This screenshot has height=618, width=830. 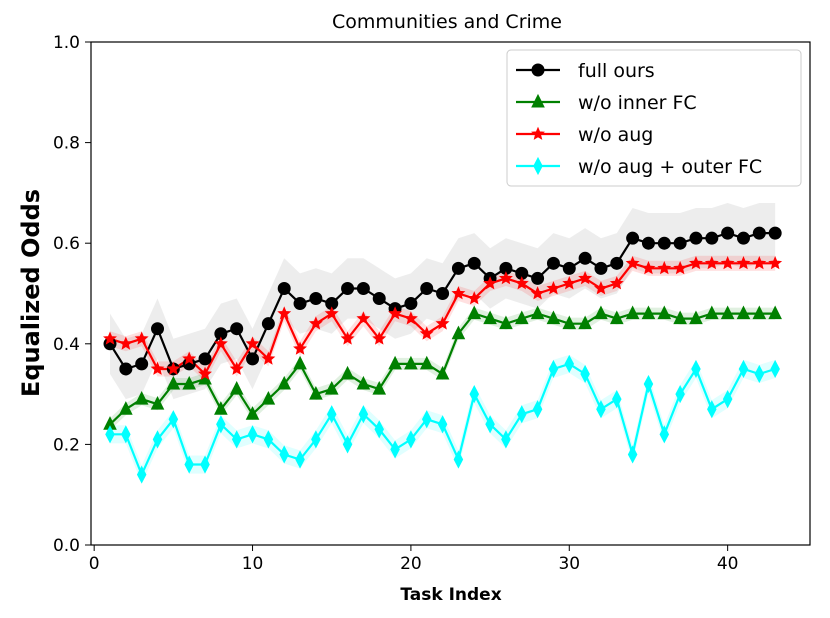 I want to click on y-axis: 0.0 0.2 0.4 0.6 0.8 1.0, so click(x=72, y=294).